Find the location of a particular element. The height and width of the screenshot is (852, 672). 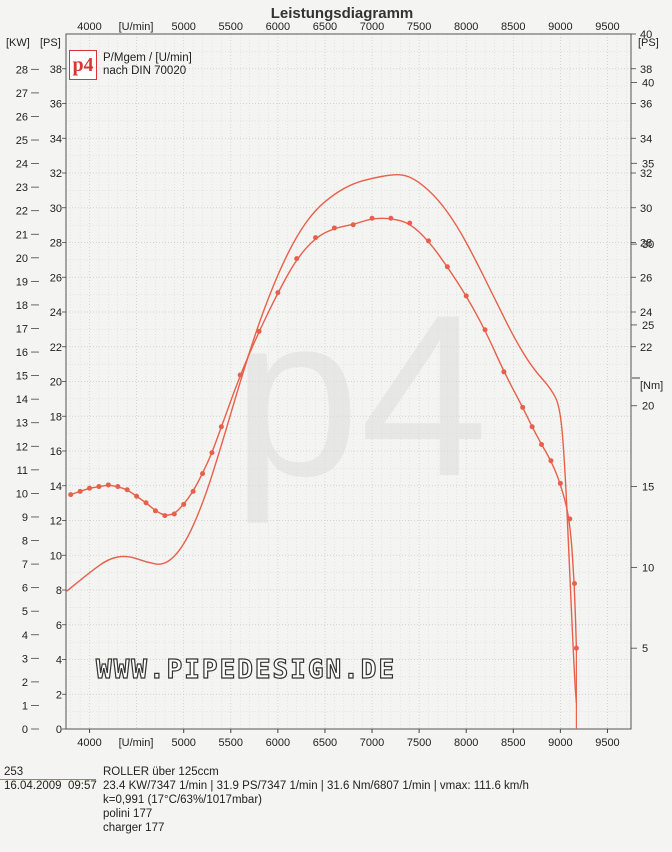

ps-right-tick-22: 22 is located at coordinates (646, 348).